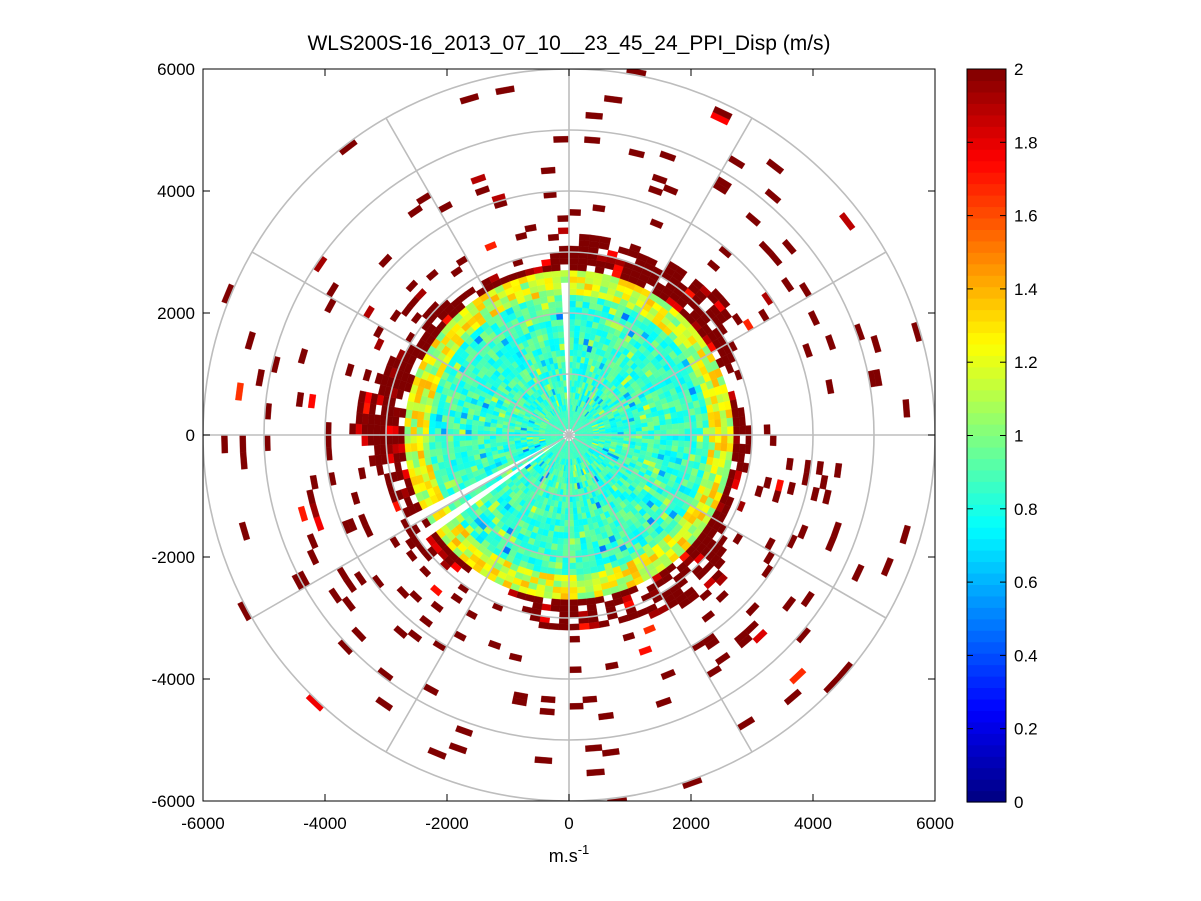 The width and height of the screenshot is (1201, 901). Describe the element at coordinates (176, 191) in the screenshot. I see `y-tick-label: 4000` at that location.